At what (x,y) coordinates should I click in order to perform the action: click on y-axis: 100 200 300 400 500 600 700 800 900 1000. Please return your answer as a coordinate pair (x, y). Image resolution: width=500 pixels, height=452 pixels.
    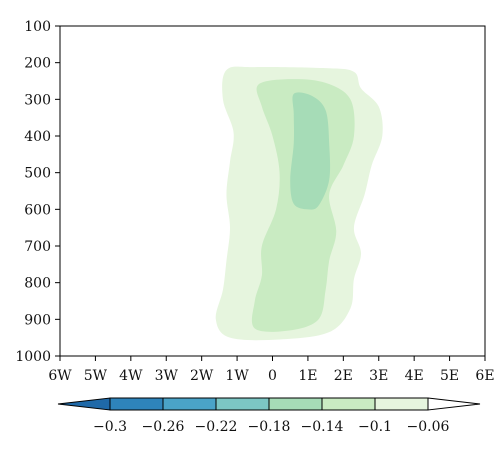
    Looking at the image, I should click on (37, 192).